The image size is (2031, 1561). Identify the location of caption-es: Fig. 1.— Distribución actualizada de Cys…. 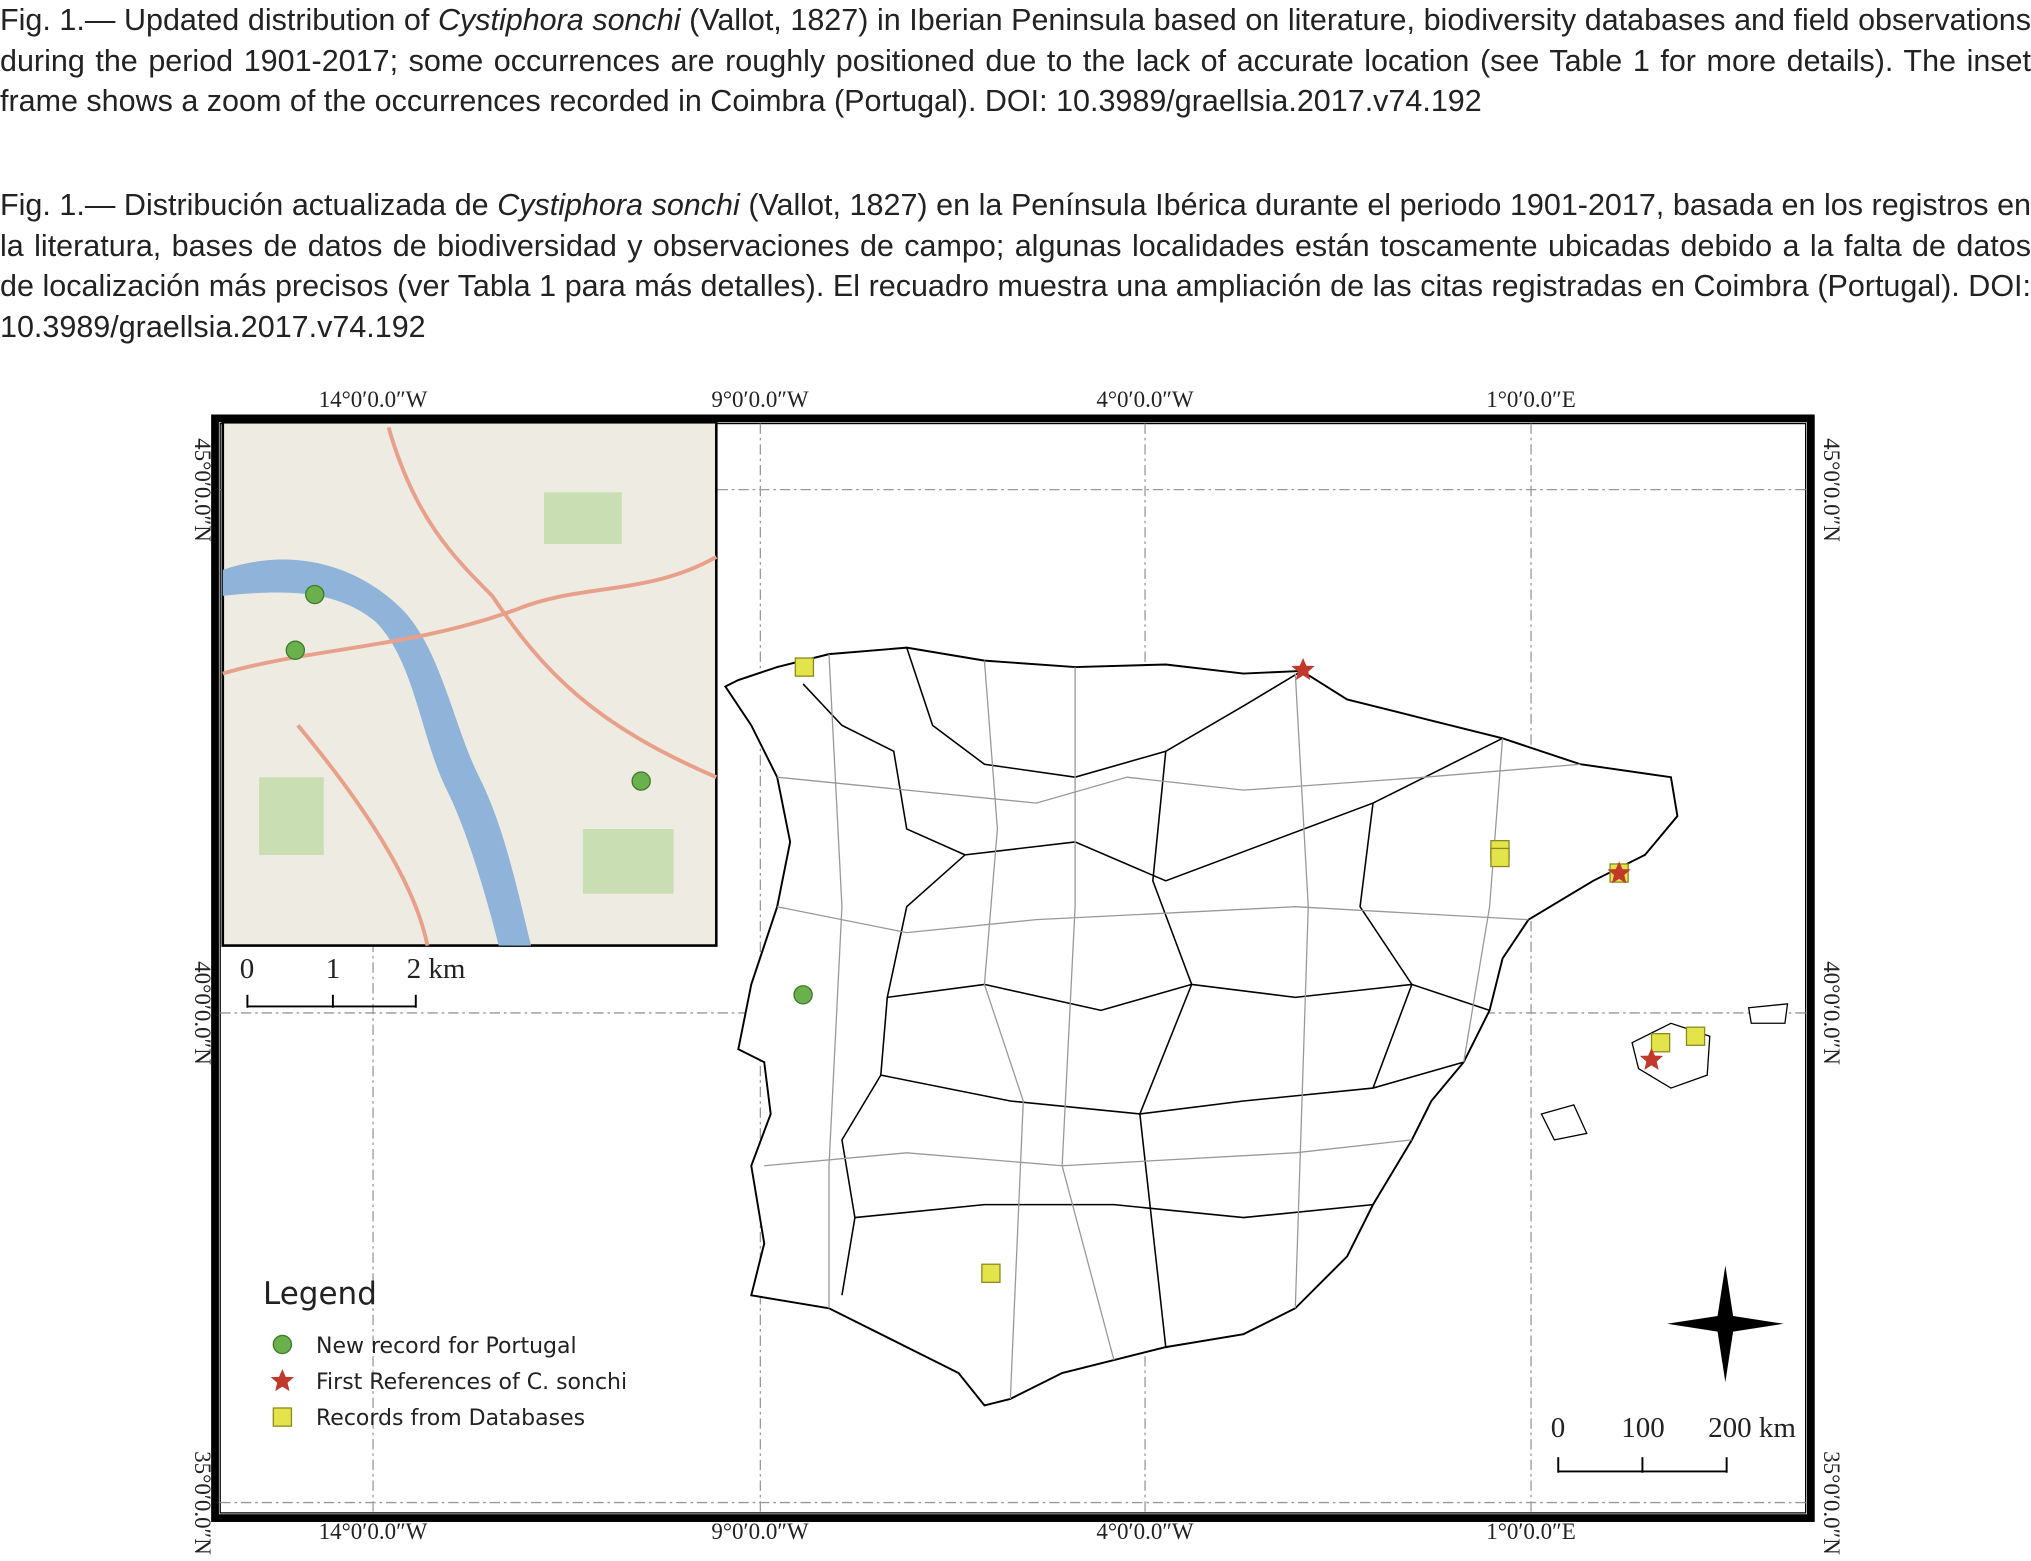
(1015, 266).